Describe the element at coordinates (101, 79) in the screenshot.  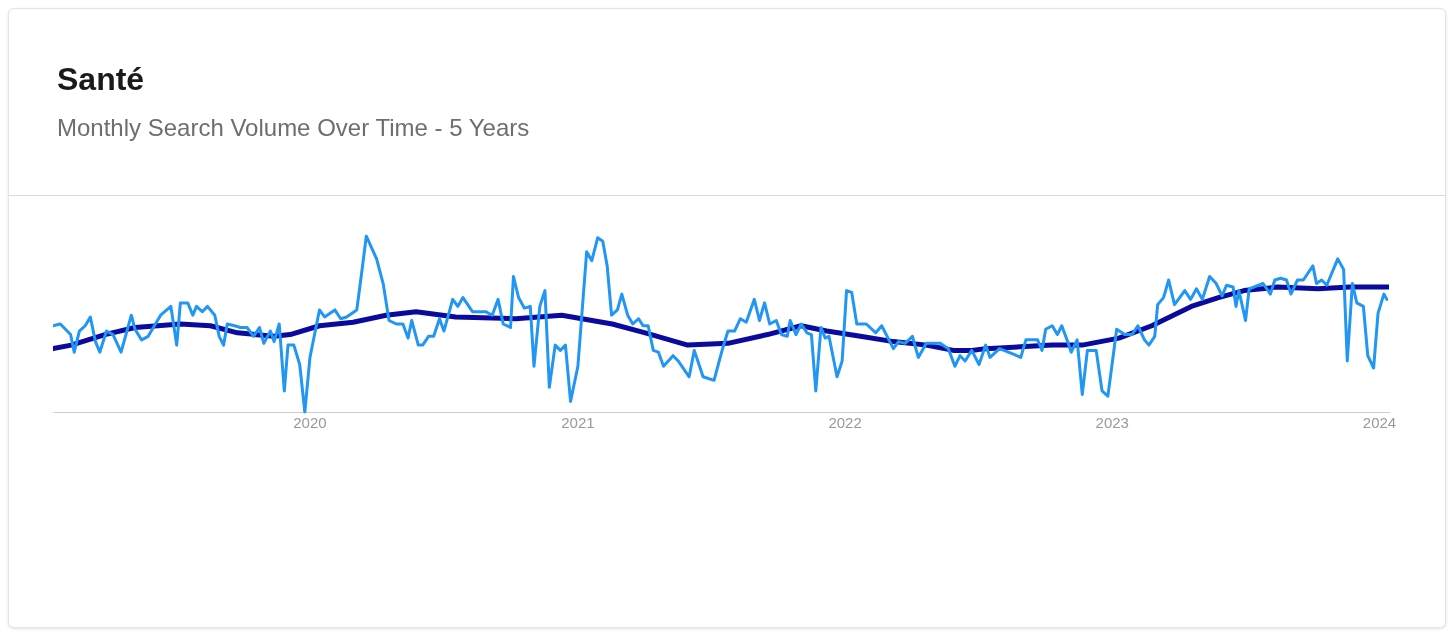
I see `chart-title: Santé` at that location.